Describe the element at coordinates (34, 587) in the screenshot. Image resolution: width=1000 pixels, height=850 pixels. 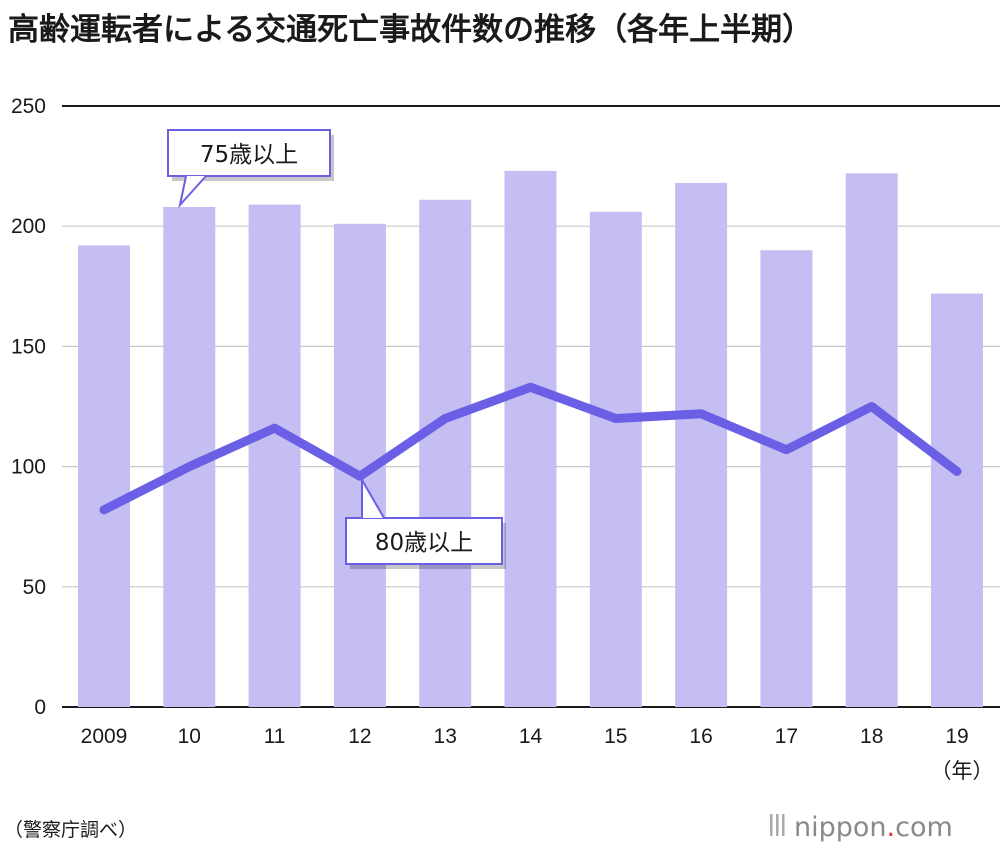
I see `y-tick-label: 50` at that location.